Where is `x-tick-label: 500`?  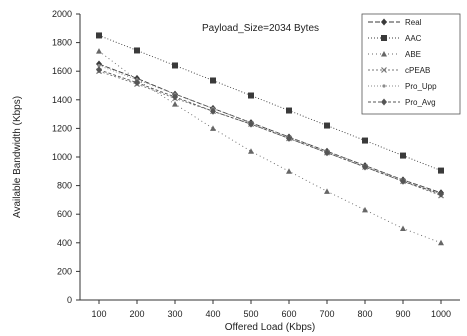
x-tick-label: 500 is located at coordinates (250, 314).